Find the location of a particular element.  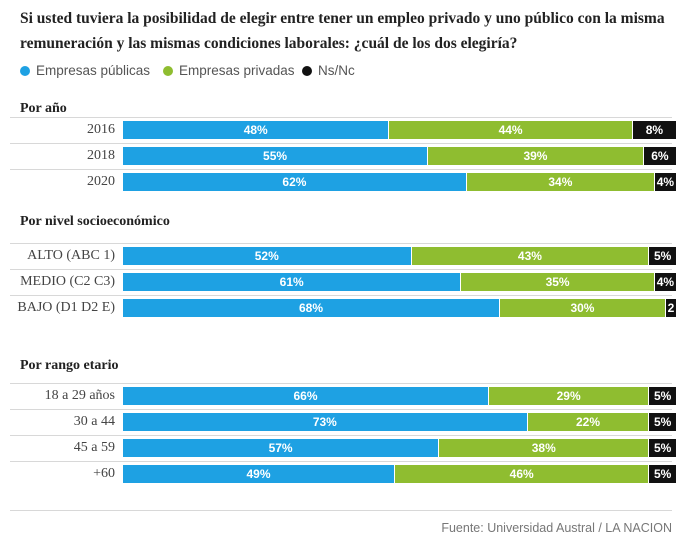

bar-segment-nsnc: 2 is located at coordinates (670, 308).